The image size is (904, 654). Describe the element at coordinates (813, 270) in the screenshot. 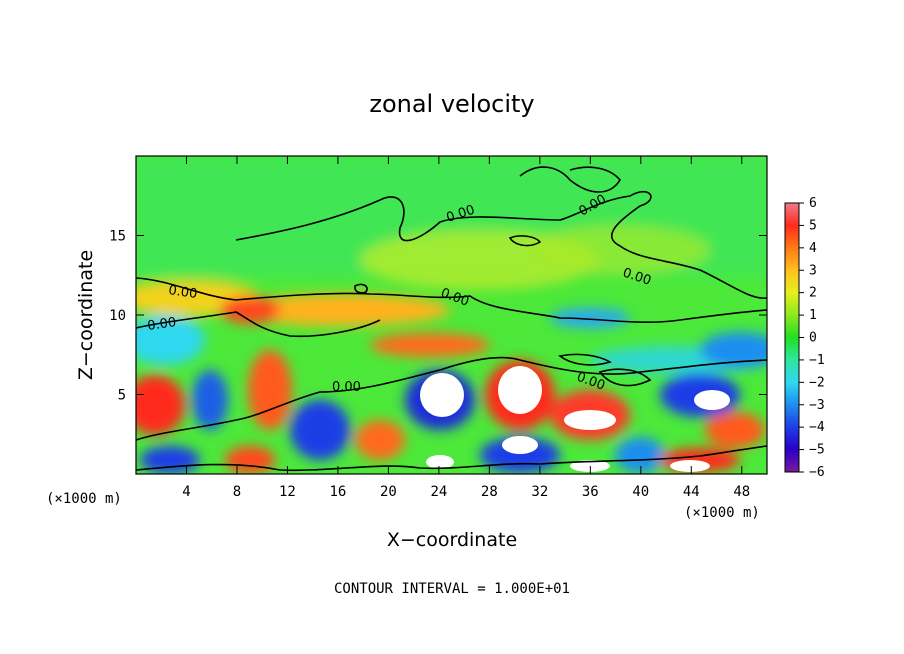

I see `colorbar-tick-label: 3` at that location.